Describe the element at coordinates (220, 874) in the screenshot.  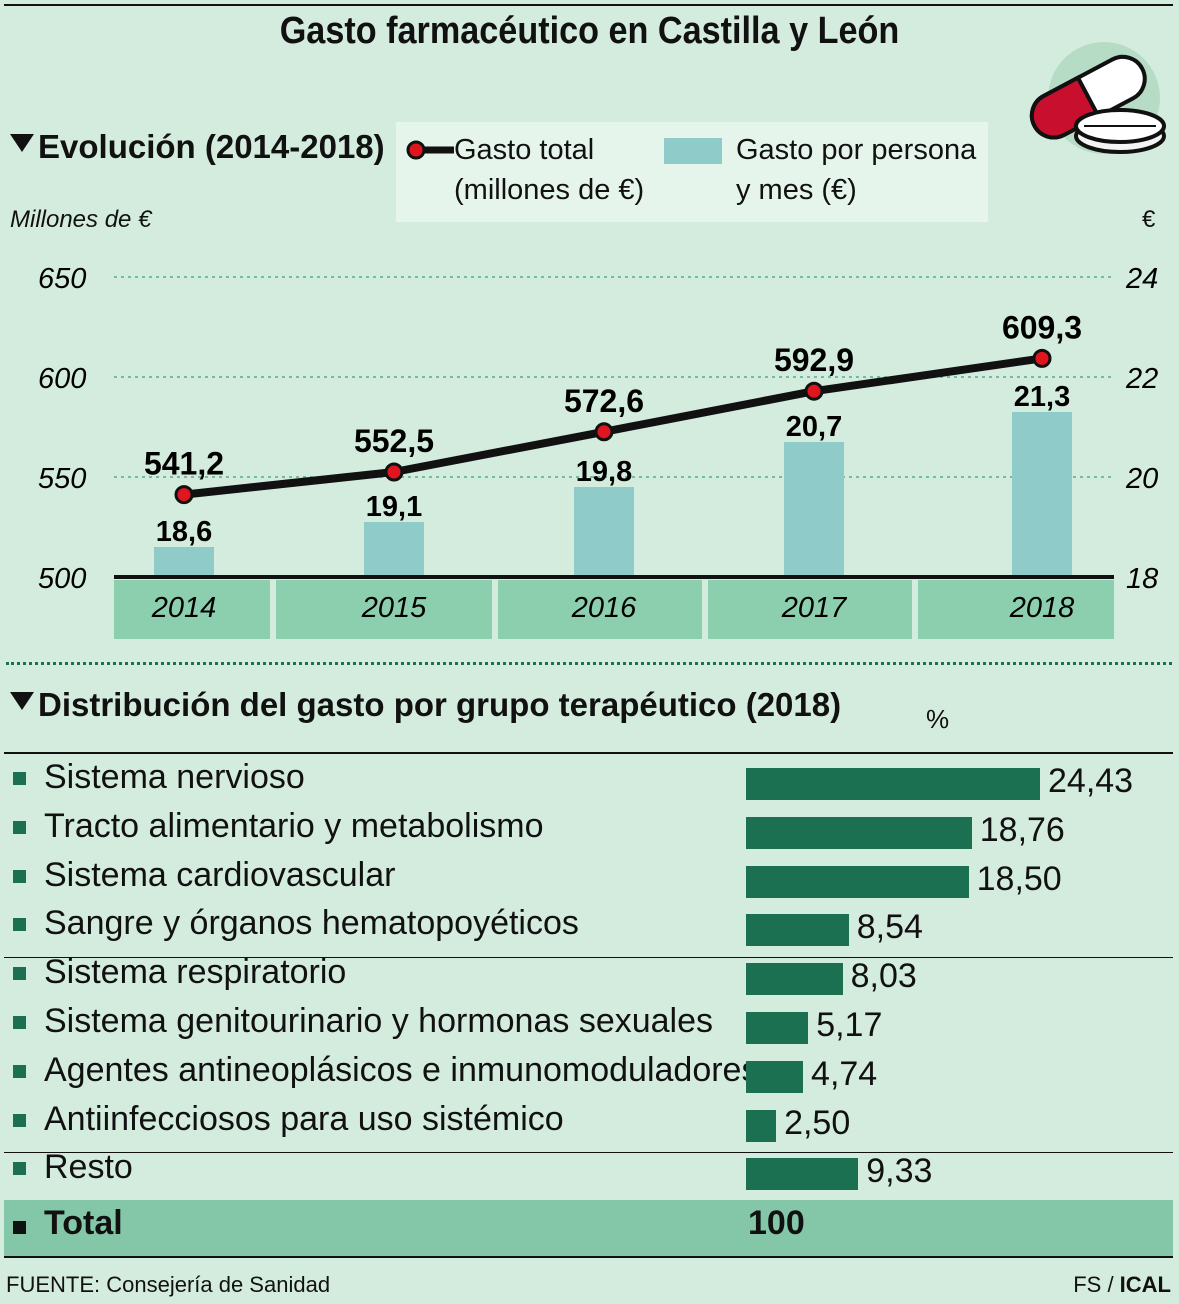
I see `row-label: Sistema cardiovascular` at that location.